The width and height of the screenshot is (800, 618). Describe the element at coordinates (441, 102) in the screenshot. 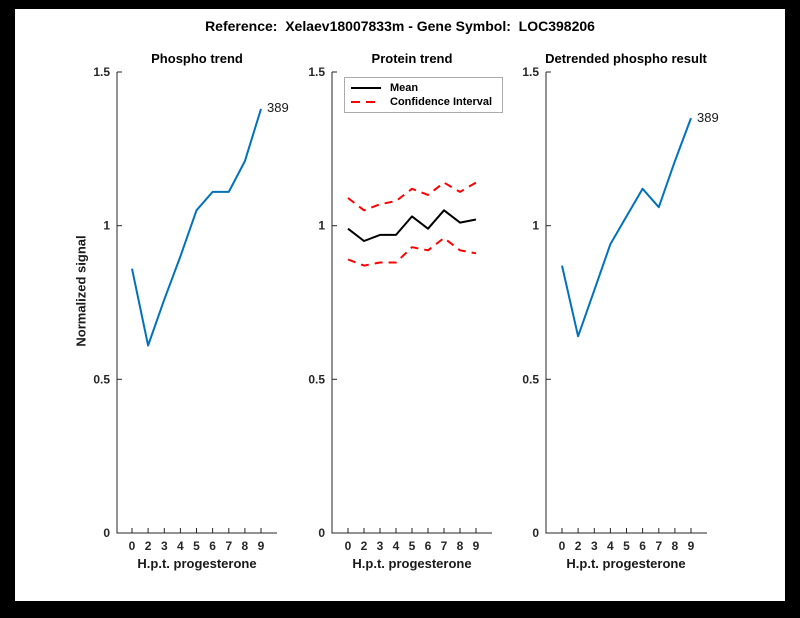

I see `legend-ci-label: Confidence Interval` at that location.